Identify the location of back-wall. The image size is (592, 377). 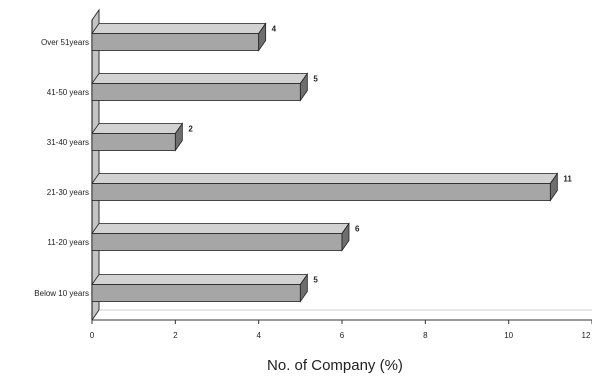
(95, 165).